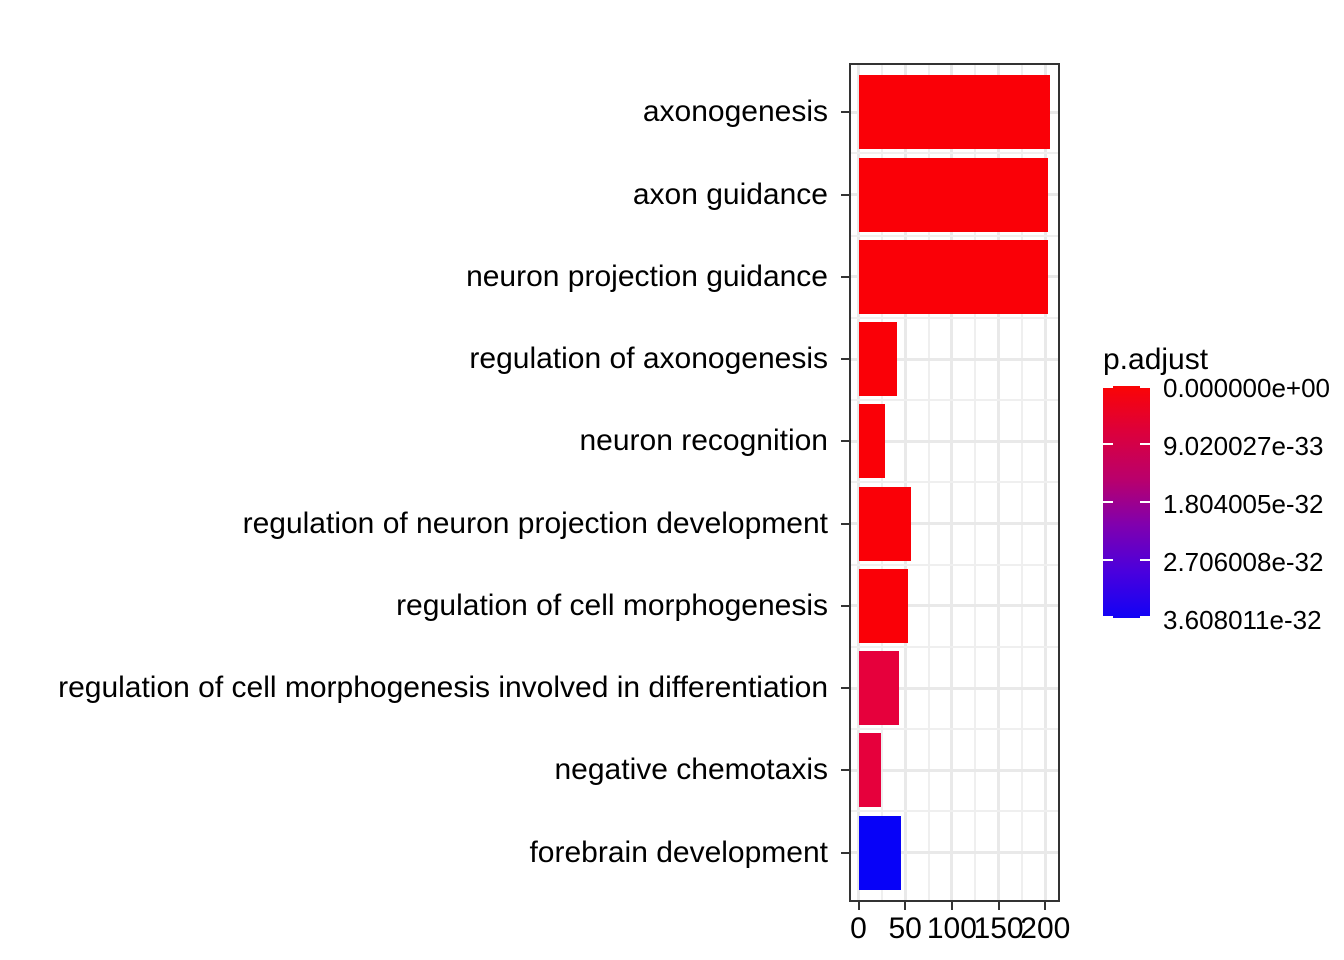 This screenshot has width=1344, height=960. Describe the element at coordinates (845, 480) in the screenshot. I see `y-axis-ticks` at that location.